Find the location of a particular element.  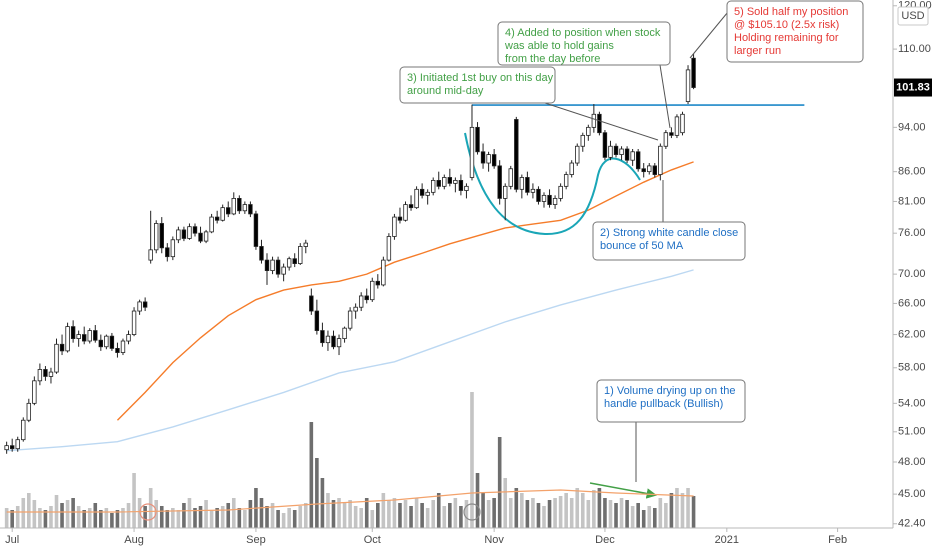

y-tick-label: 45.00 is located at coordinates (912, 494).